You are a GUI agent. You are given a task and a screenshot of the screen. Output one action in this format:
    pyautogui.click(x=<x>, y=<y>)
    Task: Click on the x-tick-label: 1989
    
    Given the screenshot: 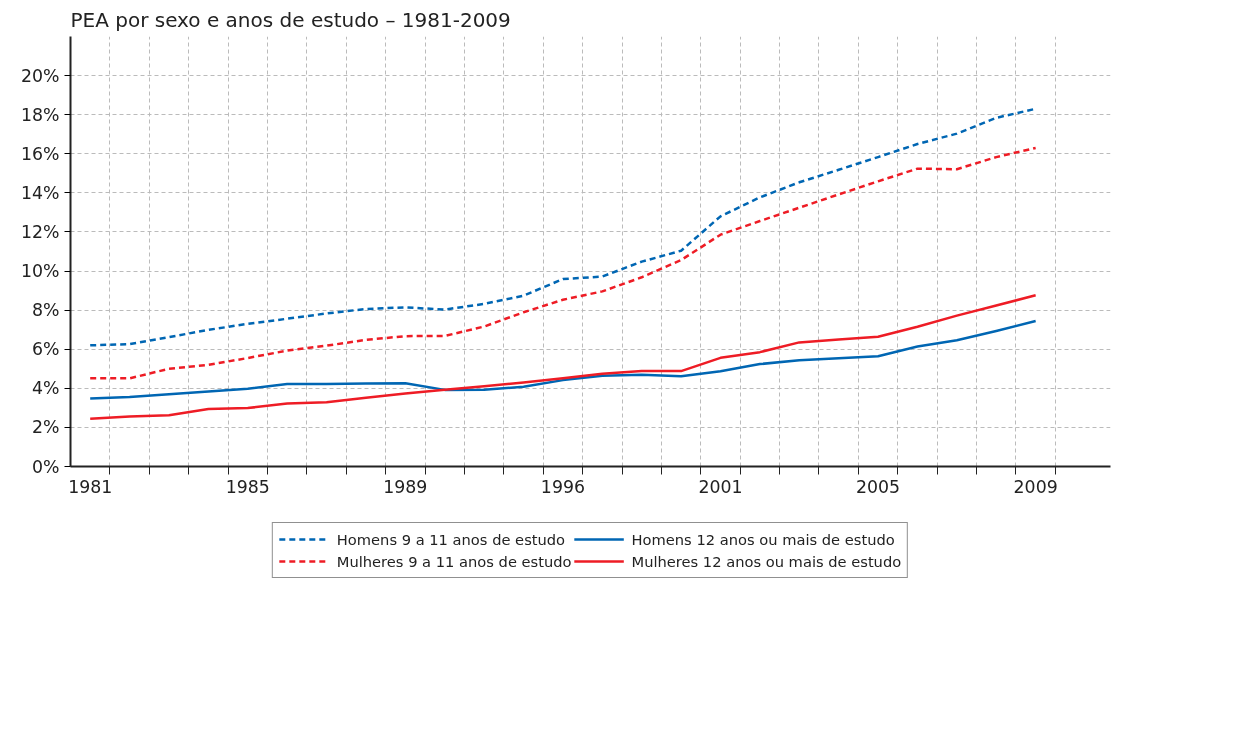 What is the action you would take?
    pyautogui.click(x=405, y=486)
    